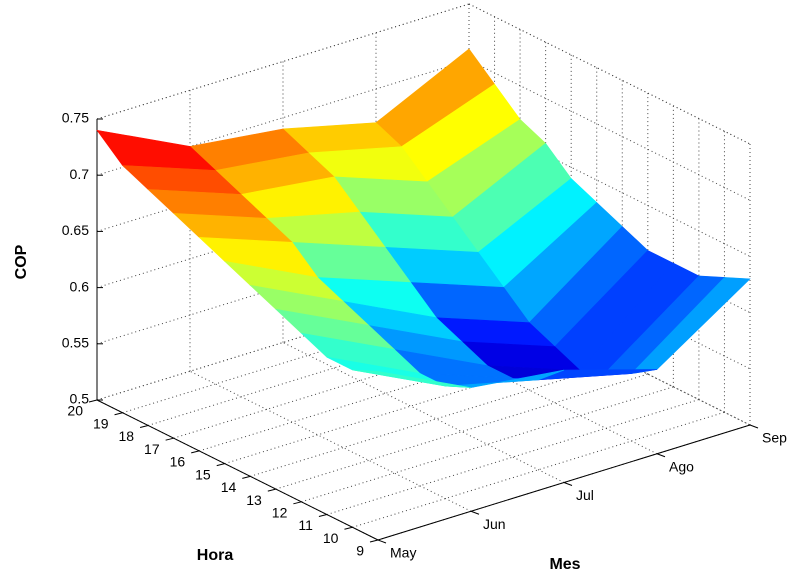 Image resolution: width=798 pixels, height=577 pixels. What do you see at coordinates (80, 174) in the screenshot?
I see `z-tick-label: 0.7` at bounding box center [80, 174].